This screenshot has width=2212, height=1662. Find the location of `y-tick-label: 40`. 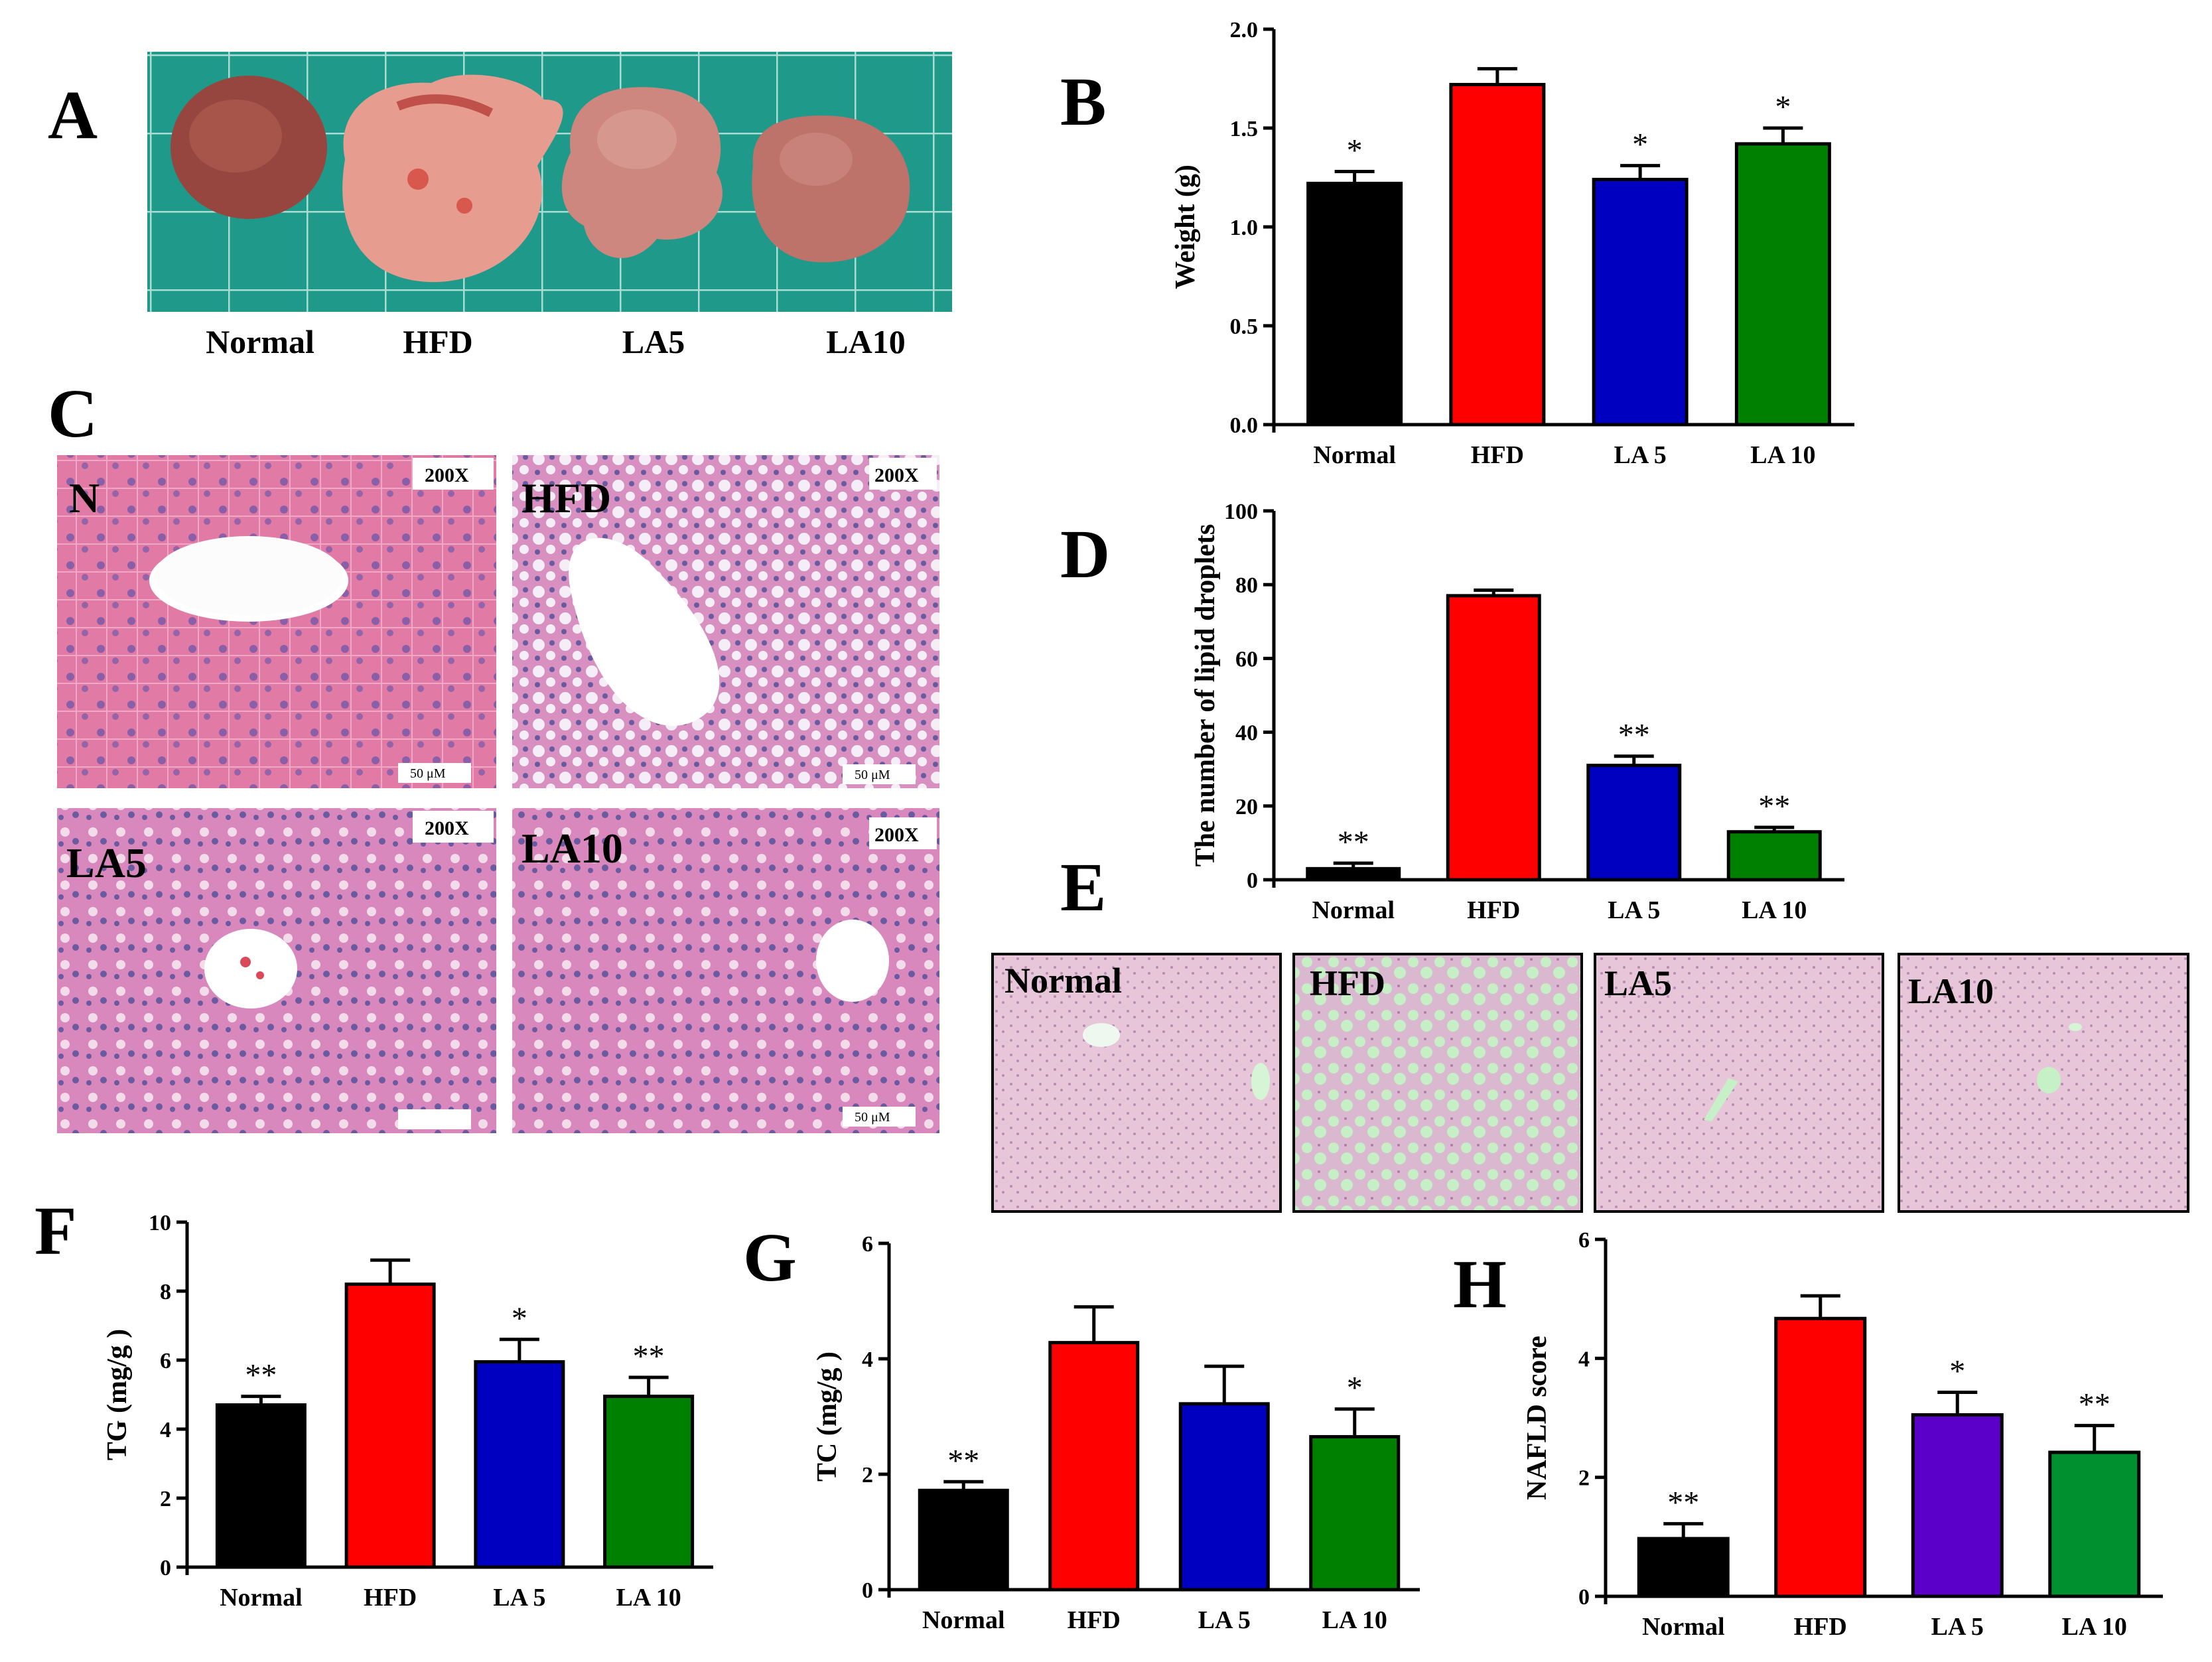

y-tick-label: 40 is located at coordinates (1246, 733).